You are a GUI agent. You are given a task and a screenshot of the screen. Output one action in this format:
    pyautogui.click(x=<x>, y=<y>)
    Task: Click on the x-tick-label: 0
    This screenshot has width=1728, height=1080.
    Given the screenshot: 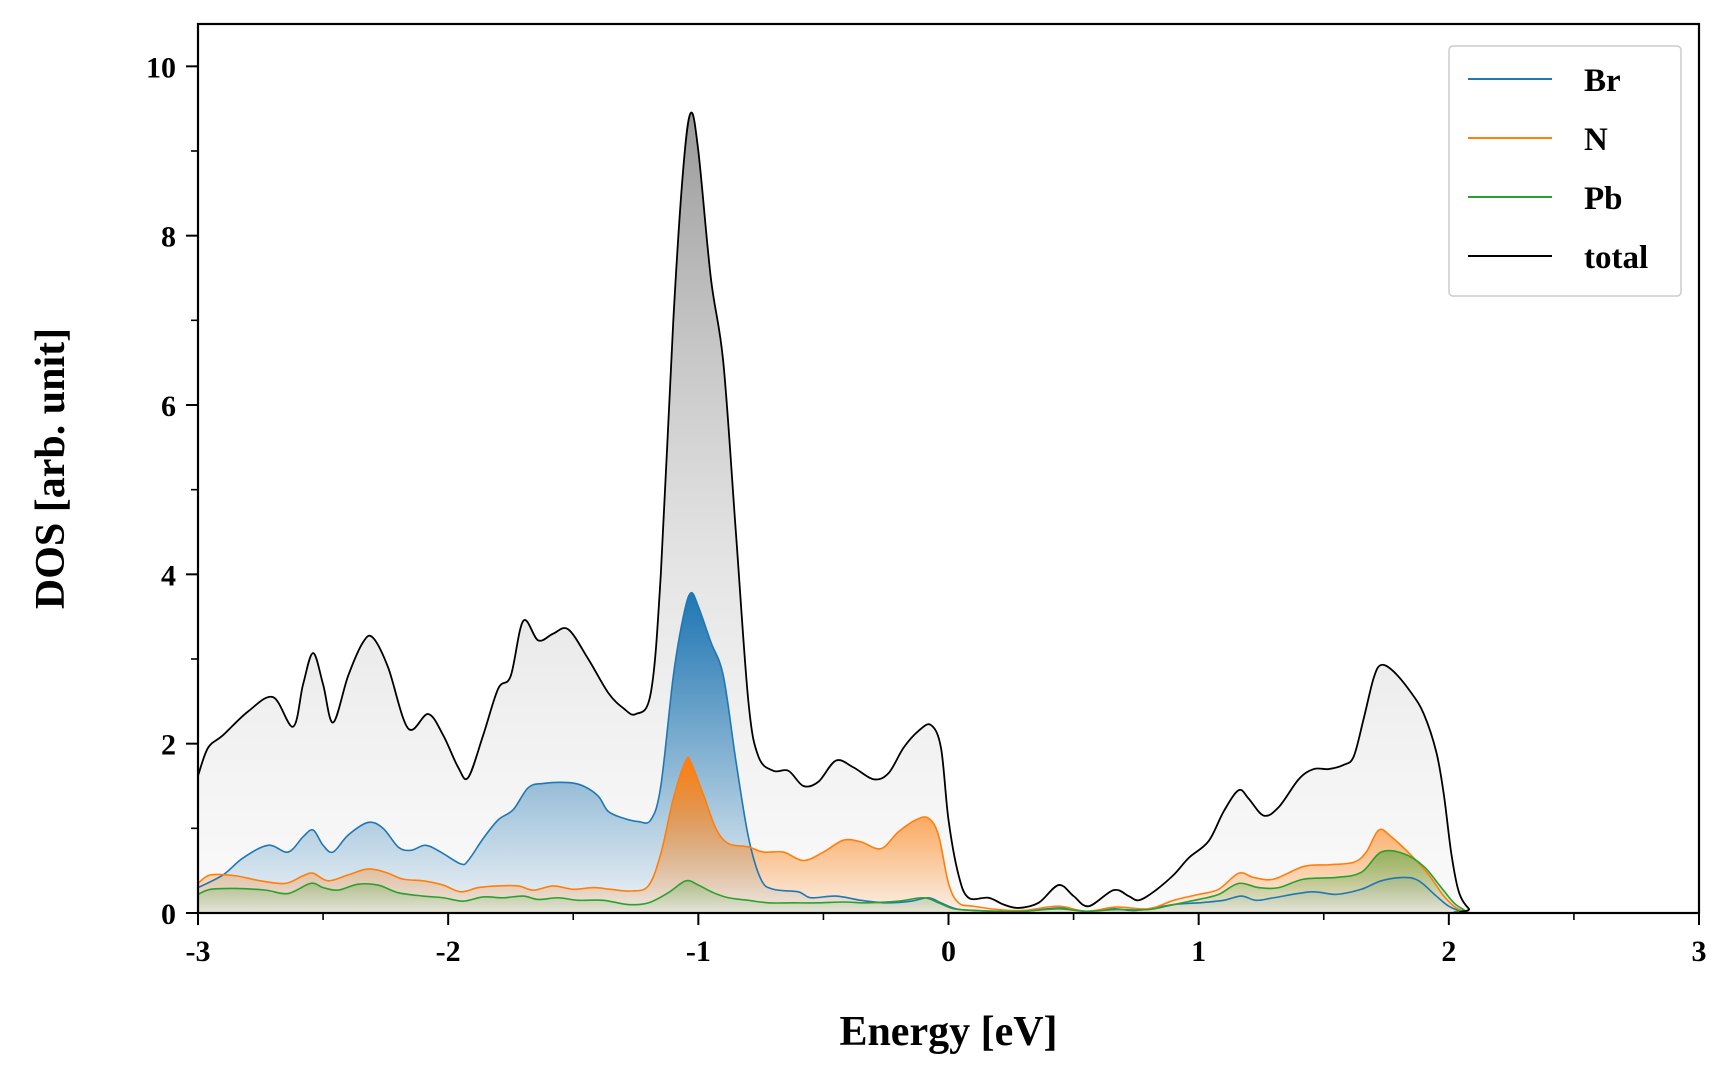 What is the action you would take?
    pyautogui.click(x=948, y=951)
    